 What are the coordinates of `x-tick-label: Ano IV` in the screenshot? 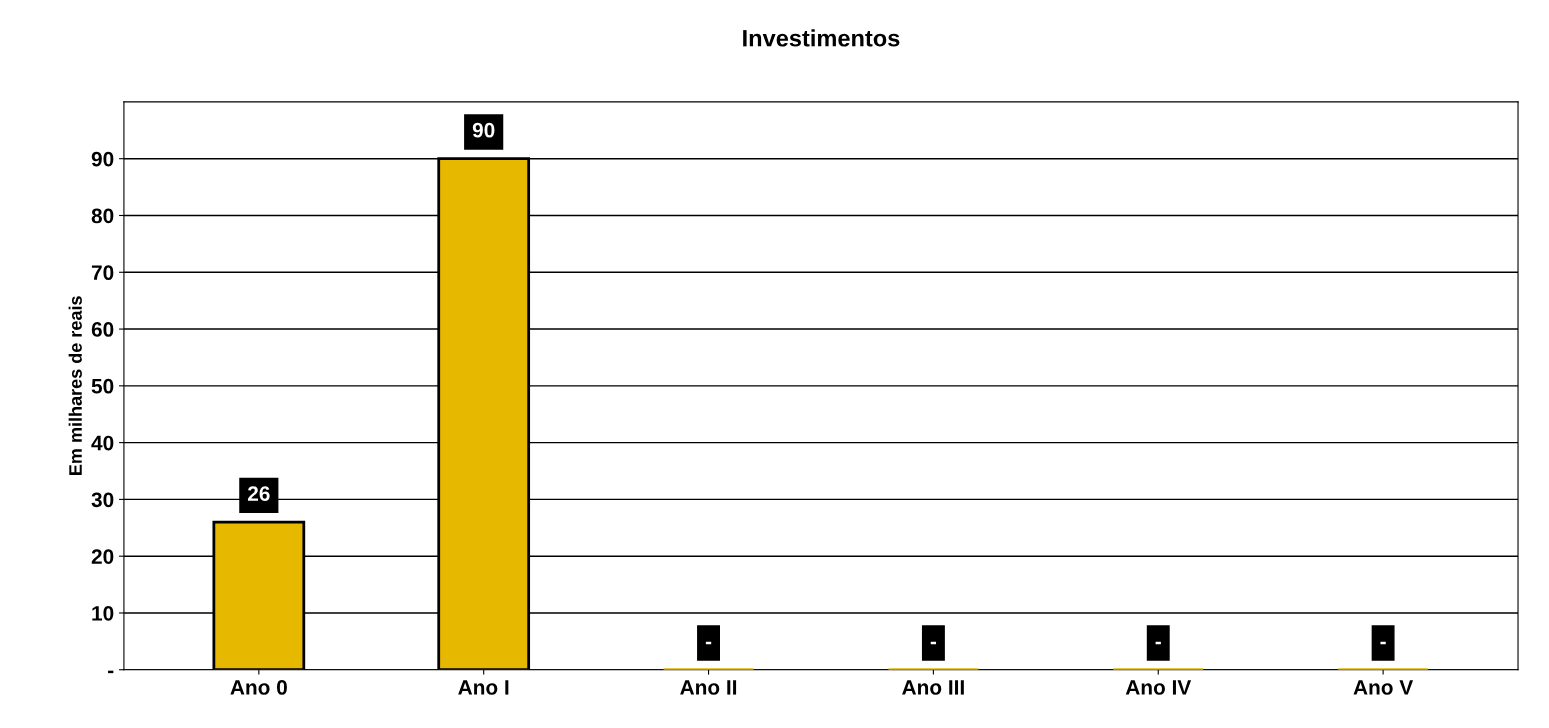 It's located at (1158, 687).